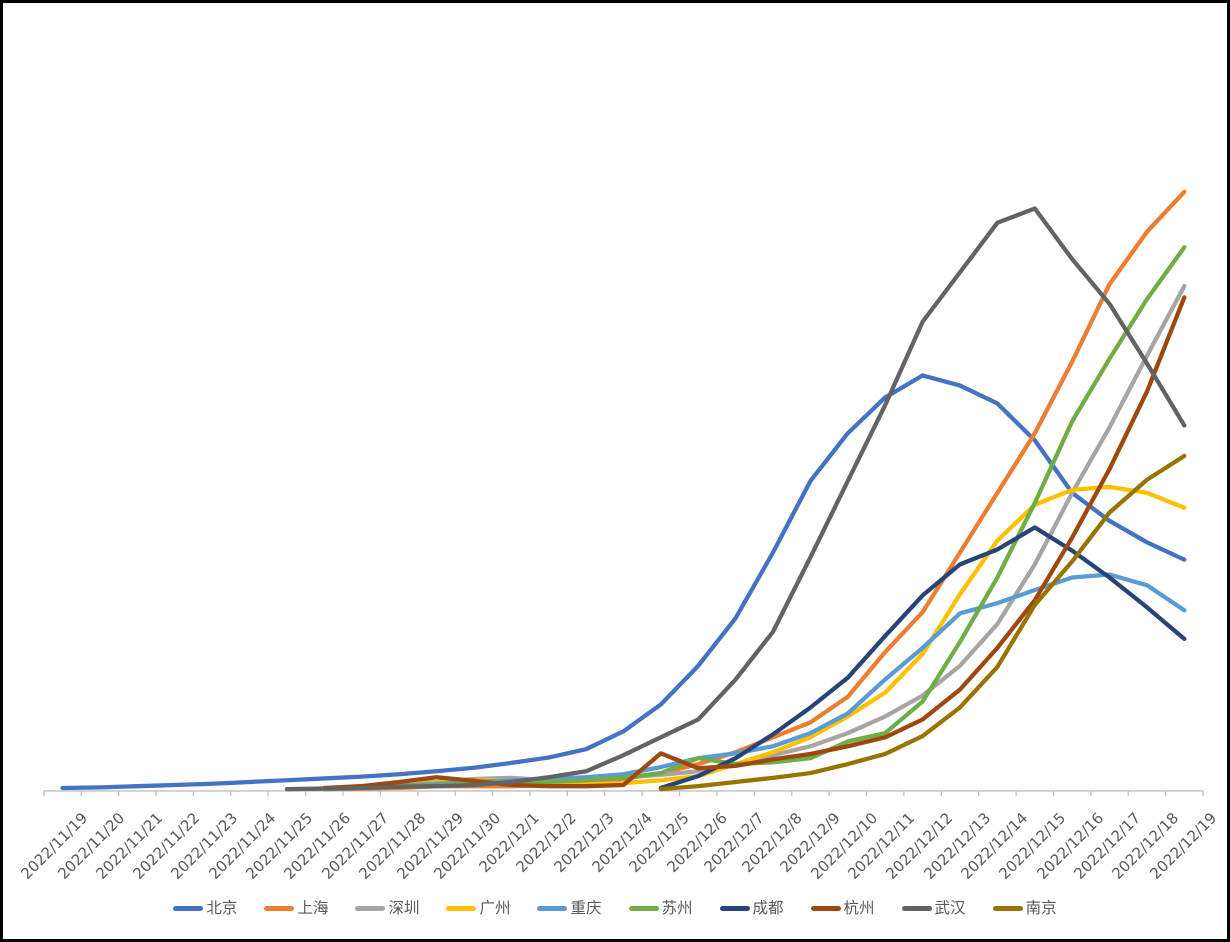 This screenshot has height=942, width=1230. I want to click on legend-item-shanghai: 上海, so click(296, 908).